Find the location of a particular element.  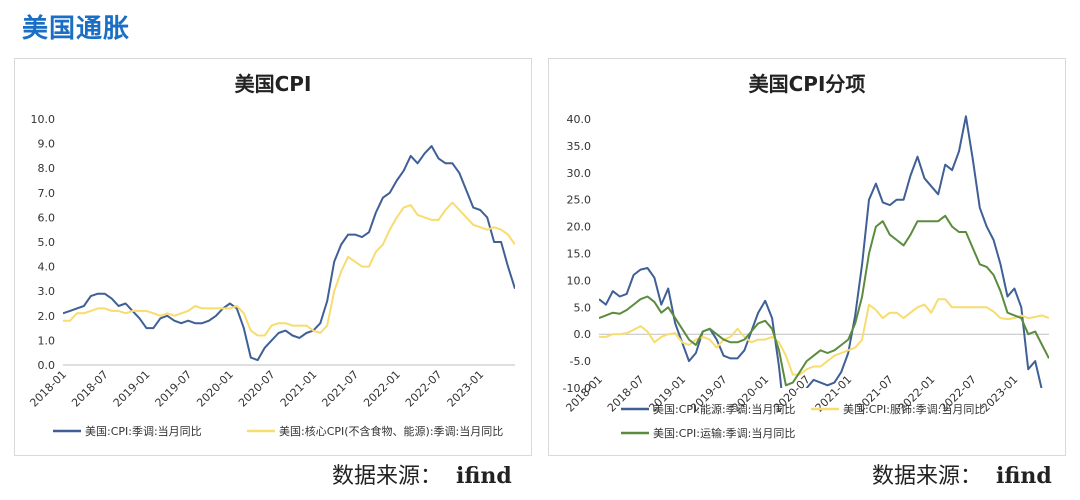

y-tick-label: 1.0 is located at coordinates (47, 340).